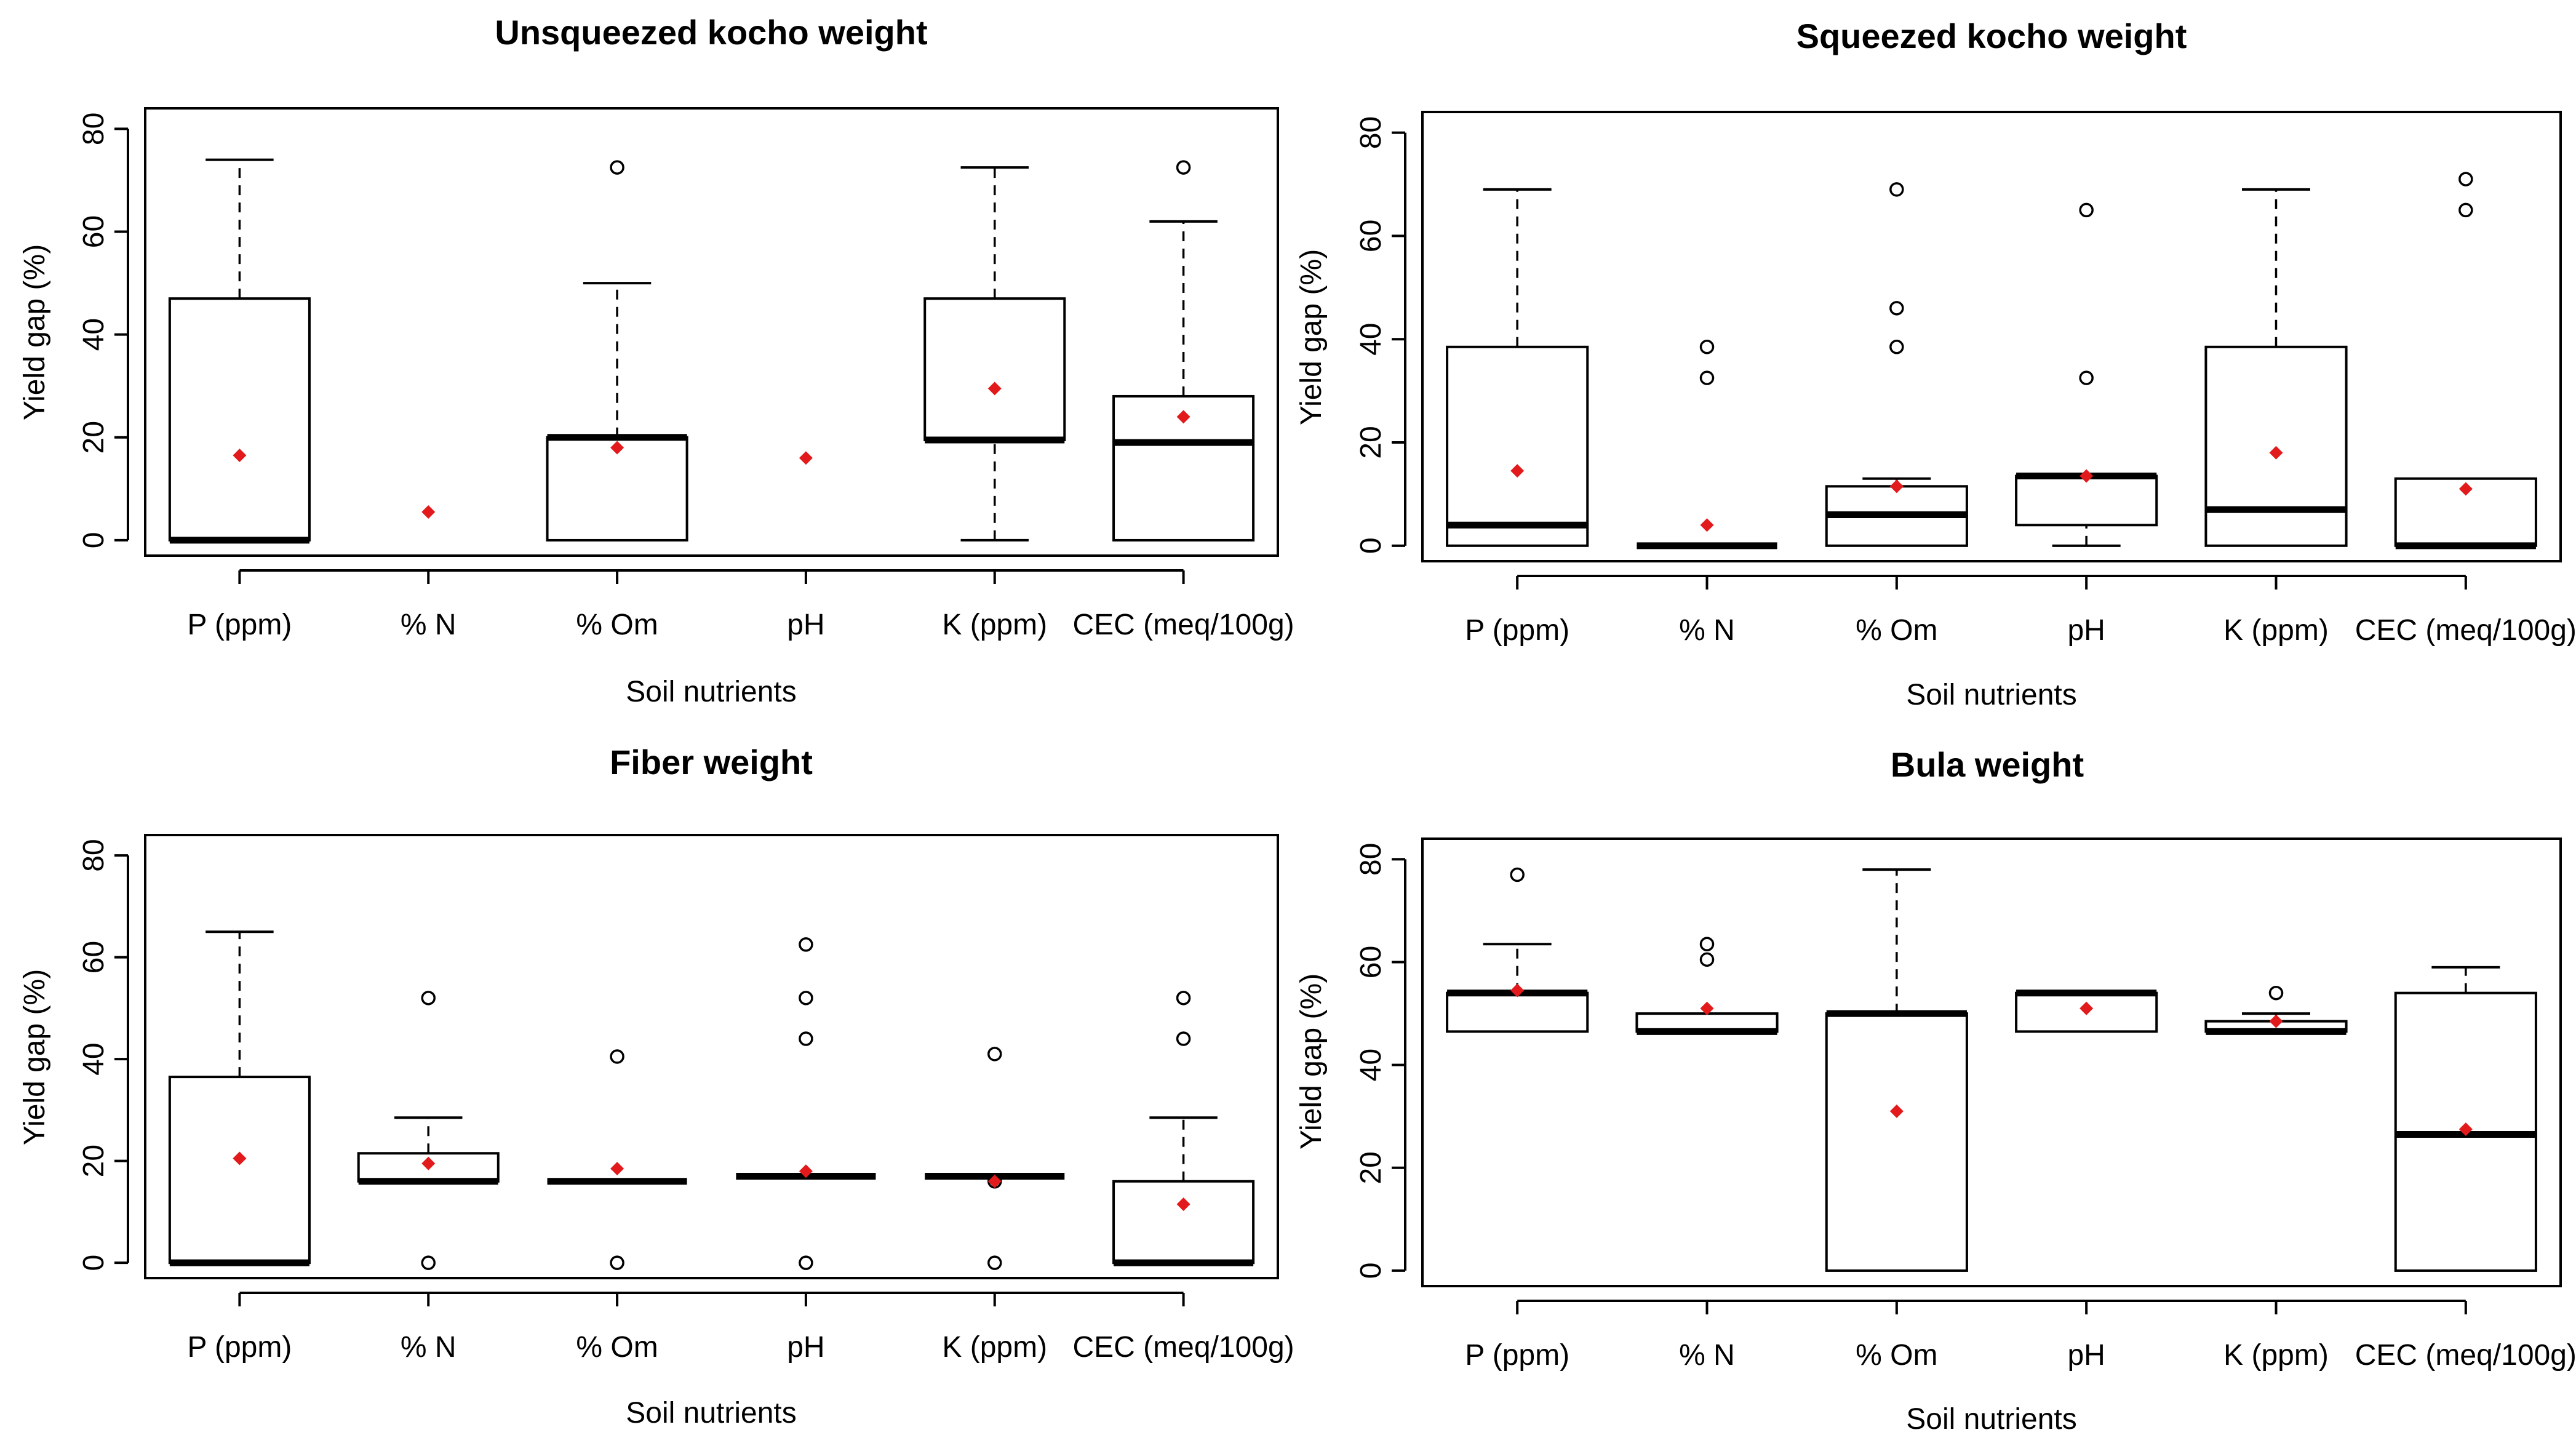 The image size is (2576, 1451). I want to click on panel-title: Unsqueezed kocho weight, so click(711, 33).